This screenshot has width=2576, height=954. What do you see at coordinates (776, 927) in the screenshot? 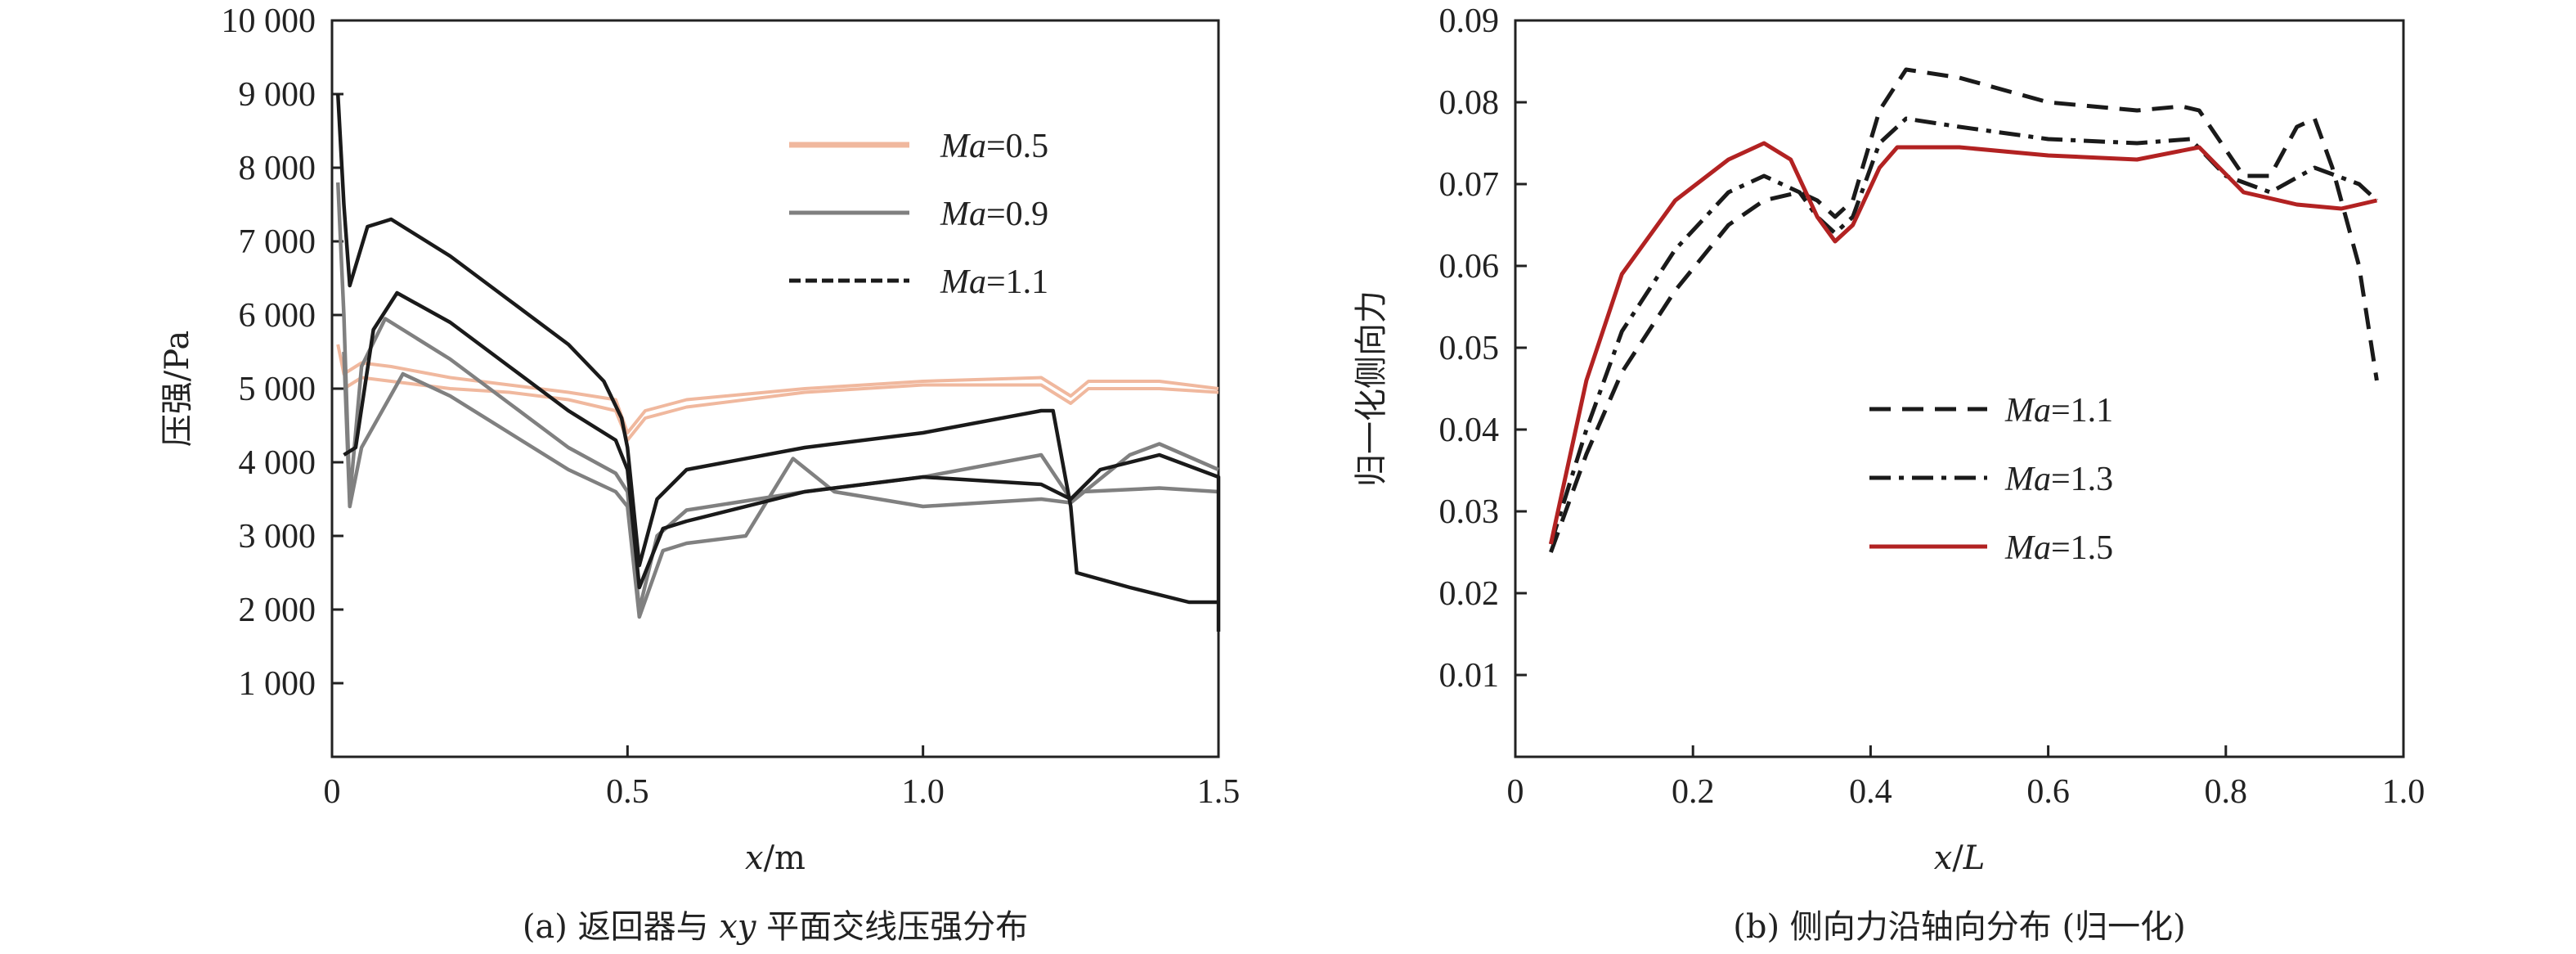
I see `chart-a-caption: (a) 返回器与 xy 平面交线压强分布` at bounding box center [776, 927].